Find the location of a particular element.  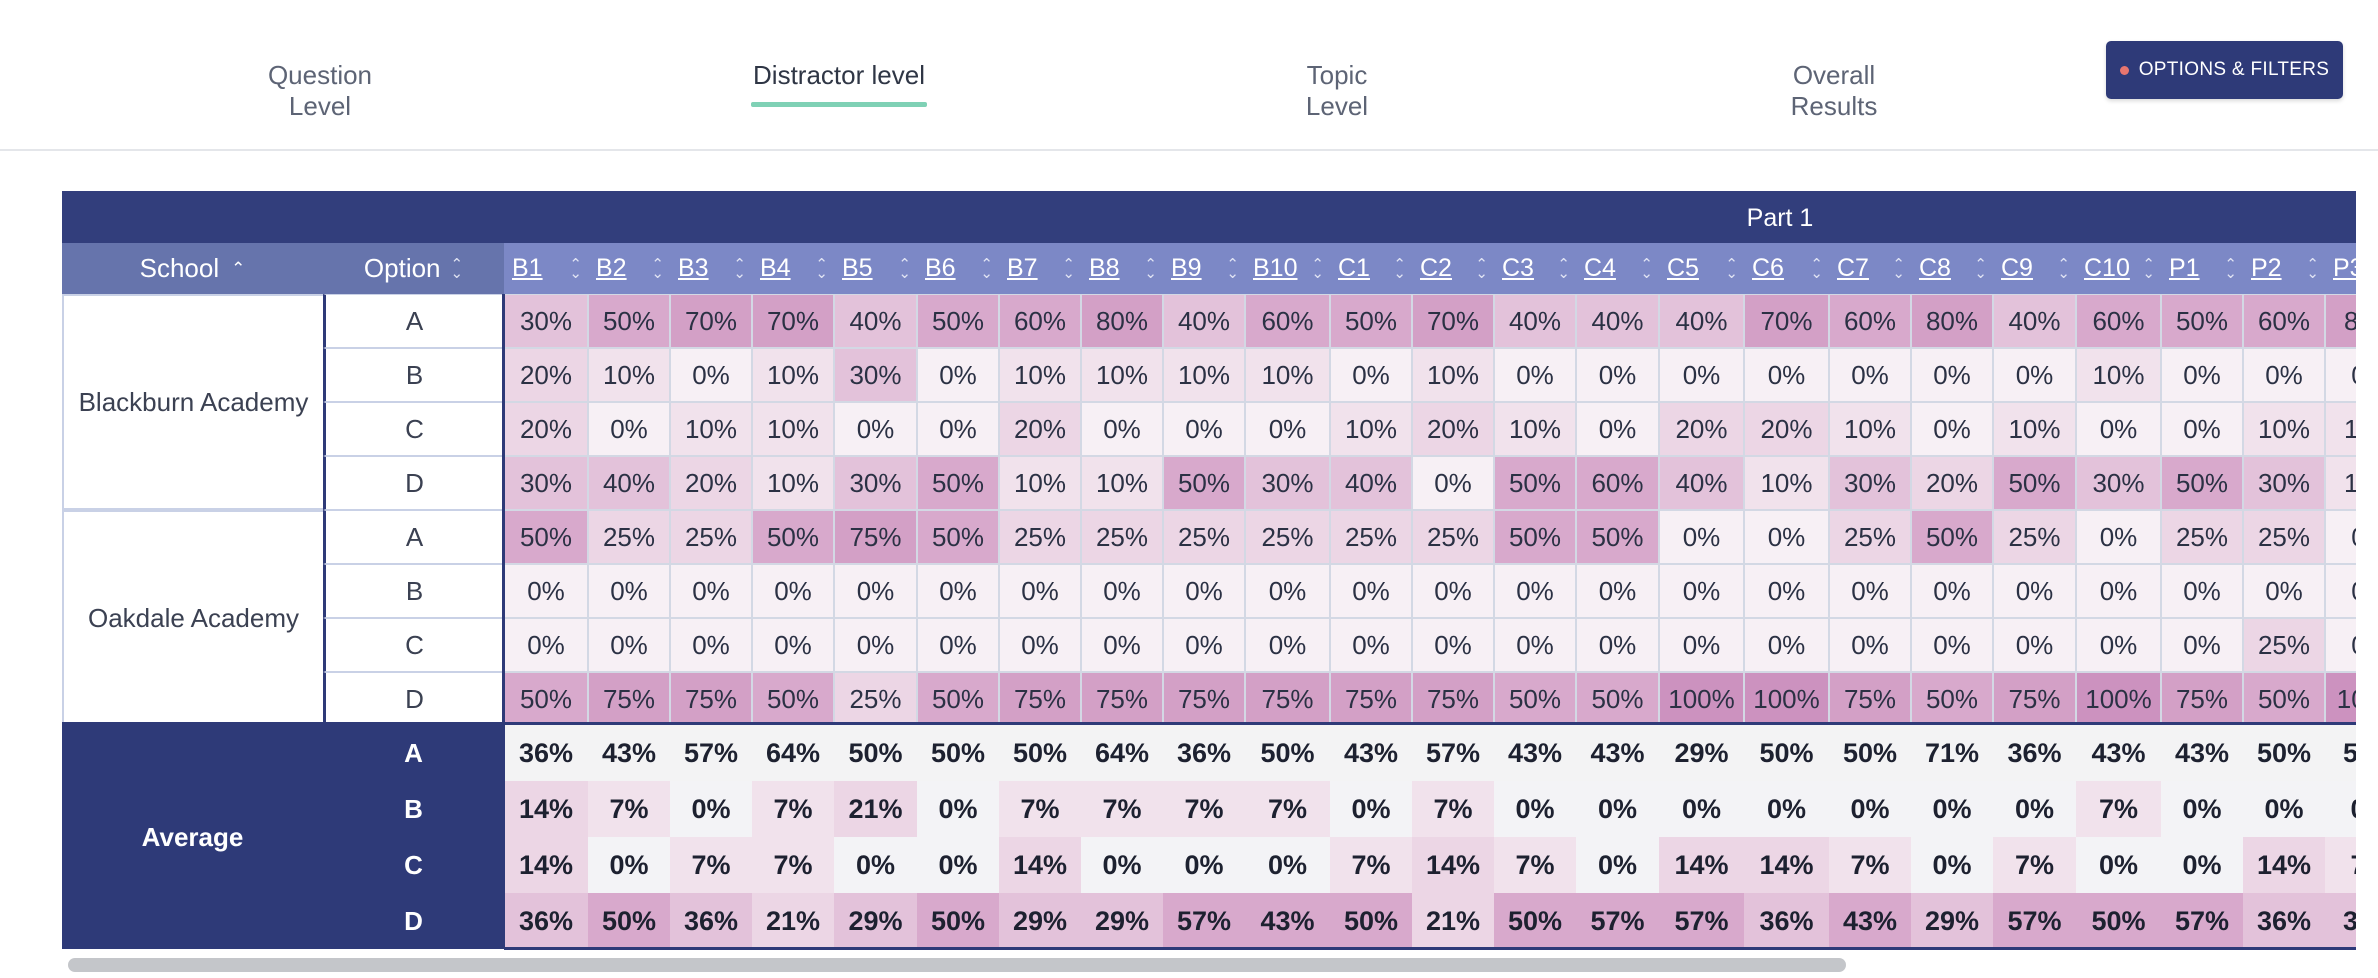

options-filters-button: OPTIONS & FILTERS is located at coordinates (2224, 70).